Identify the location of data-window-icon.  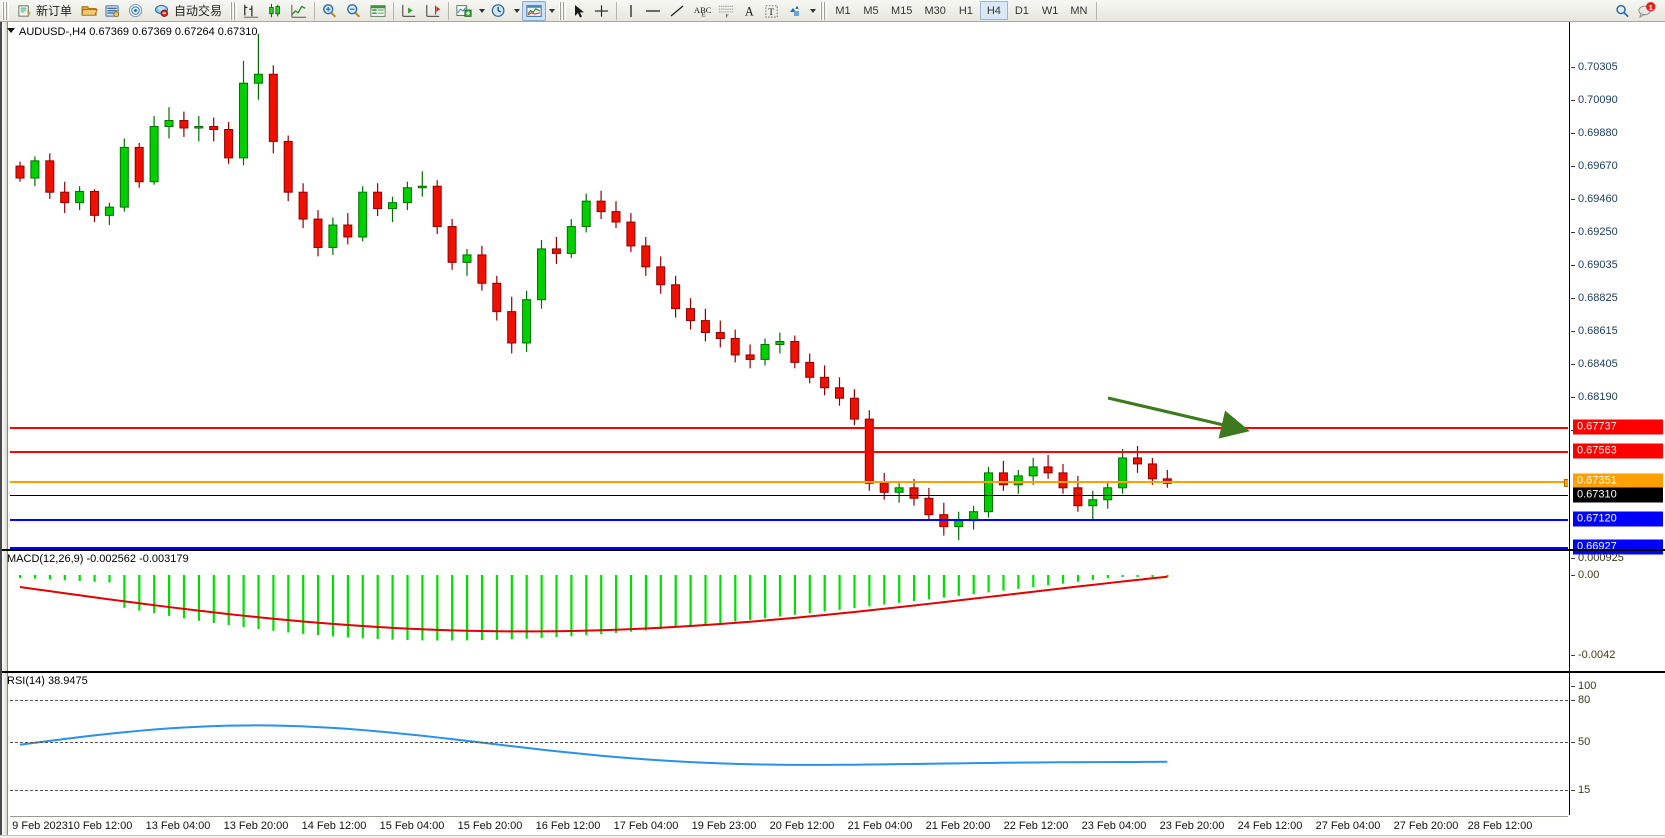
(378, 10).